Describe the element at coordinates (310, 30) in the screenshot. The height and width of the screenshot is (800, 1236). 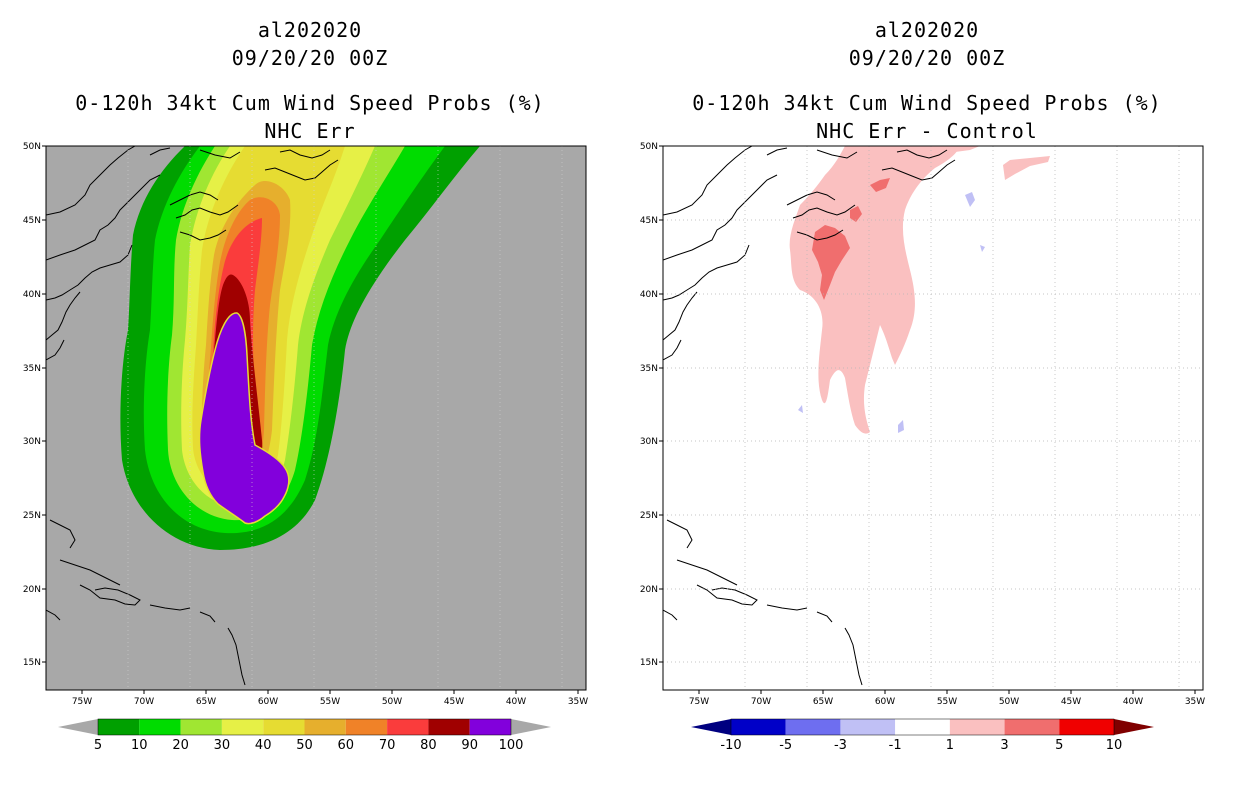
I see `left-title-storm: al202020` at that location.